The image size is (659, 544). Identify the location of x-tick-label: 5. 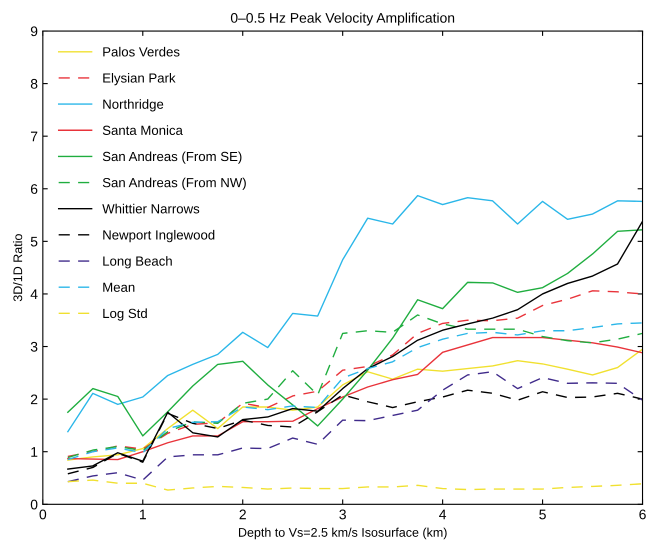
(542, 515).